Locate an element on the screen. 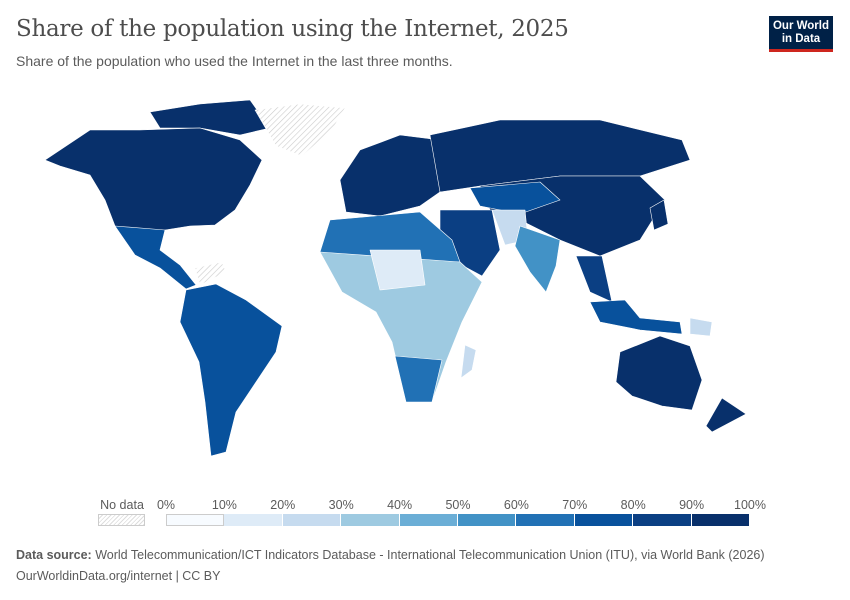 The height and width of the screenshot is (600, 850). legend-tick-label: 90% is located at coordinates (692, 505).